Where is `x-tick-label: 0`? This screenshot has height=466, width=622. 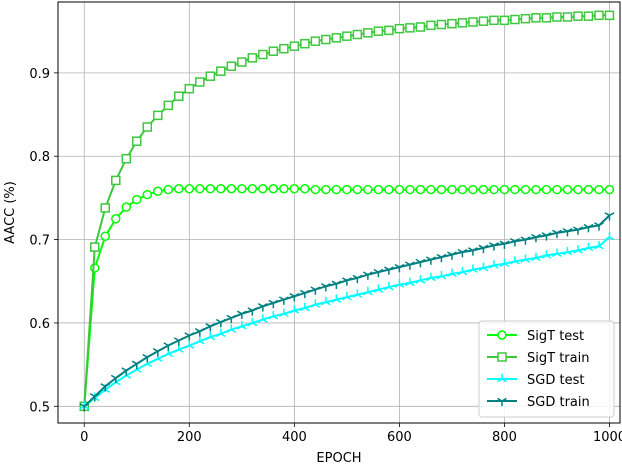
x-tick-label: 0 is located at coordinates (84, 437).